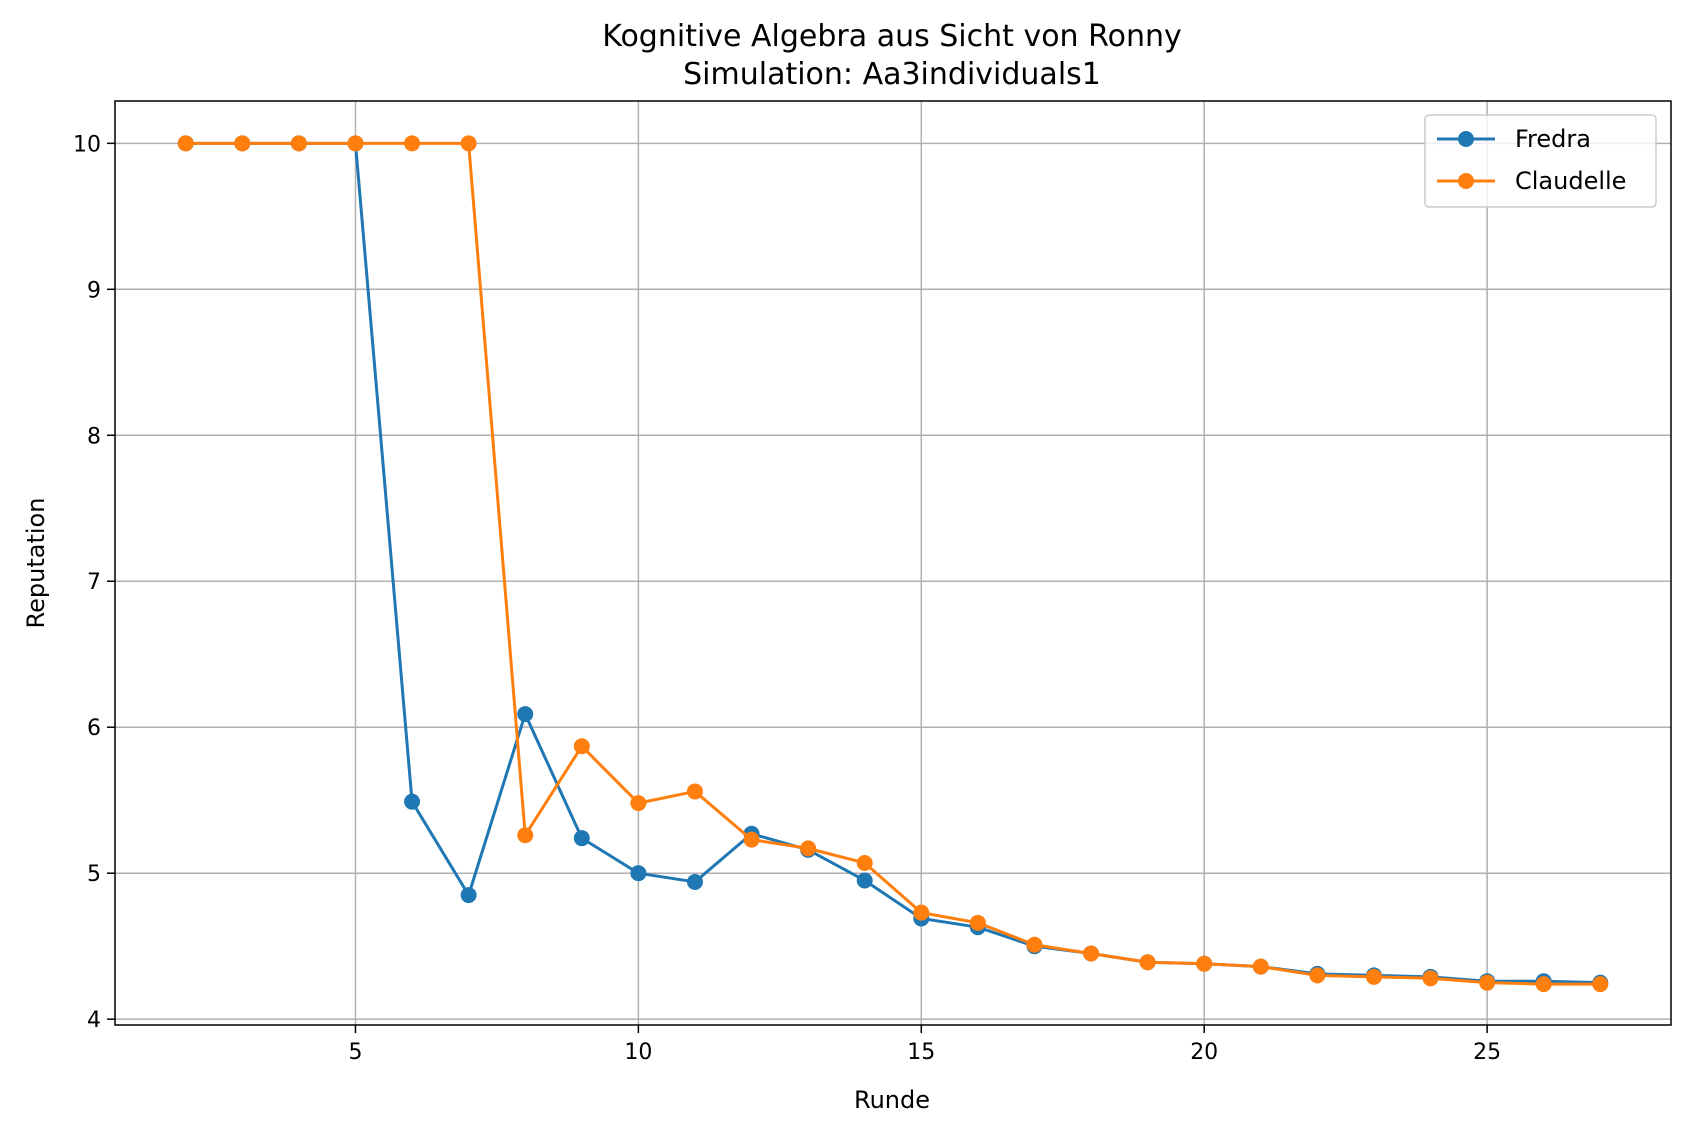 Image resolution: width=1683 pixels, height=1131 pixels. What do you see at coordinates (355, 1052) in the screenshot?
I see `x-tick-label: 5` at bounding box center [355, 1052].